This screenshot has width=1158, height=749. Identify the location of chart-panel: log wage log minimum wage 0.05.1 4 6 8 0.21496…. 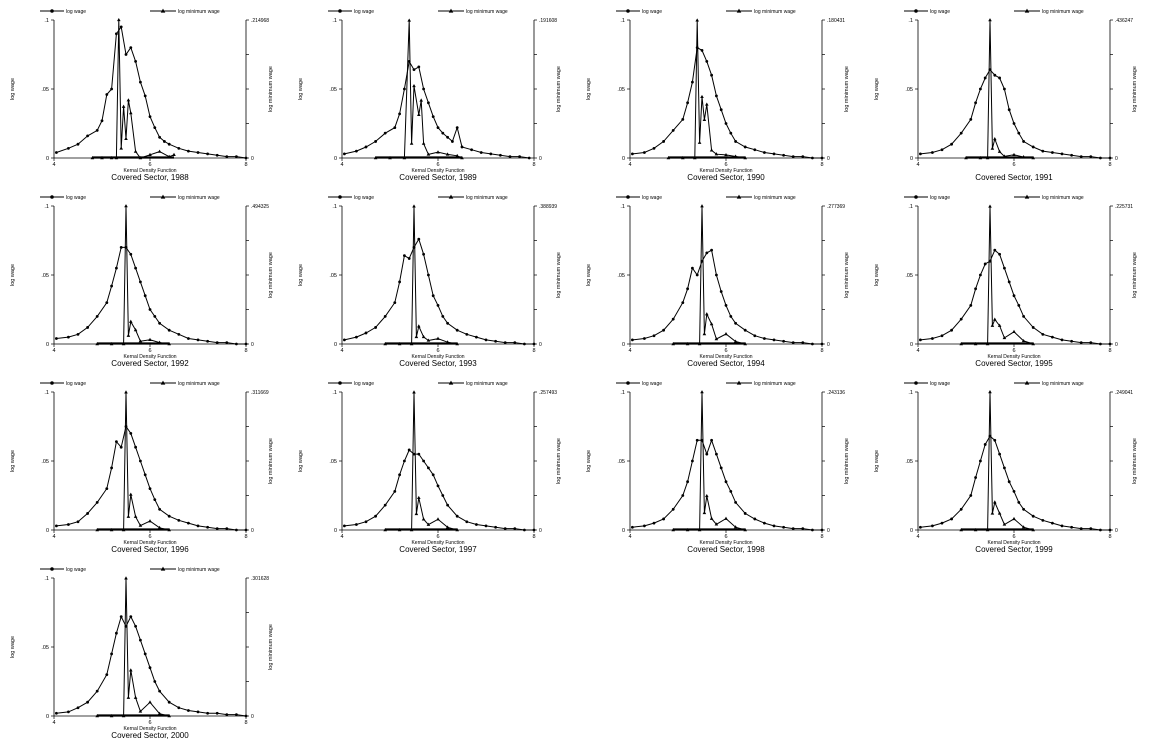
(140, 93).